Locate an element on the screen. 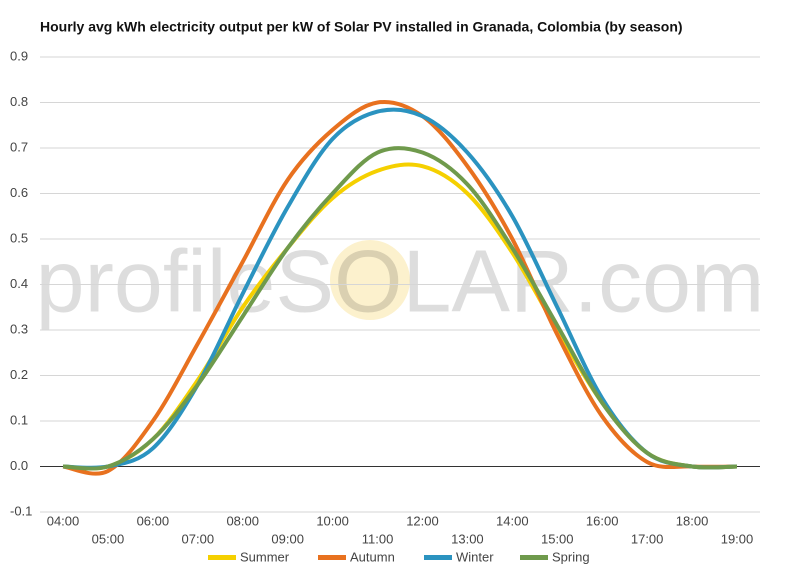 This screenshot has width=800, height=570. x-tick-label: 05:00 is located at coordinates (108, 538).